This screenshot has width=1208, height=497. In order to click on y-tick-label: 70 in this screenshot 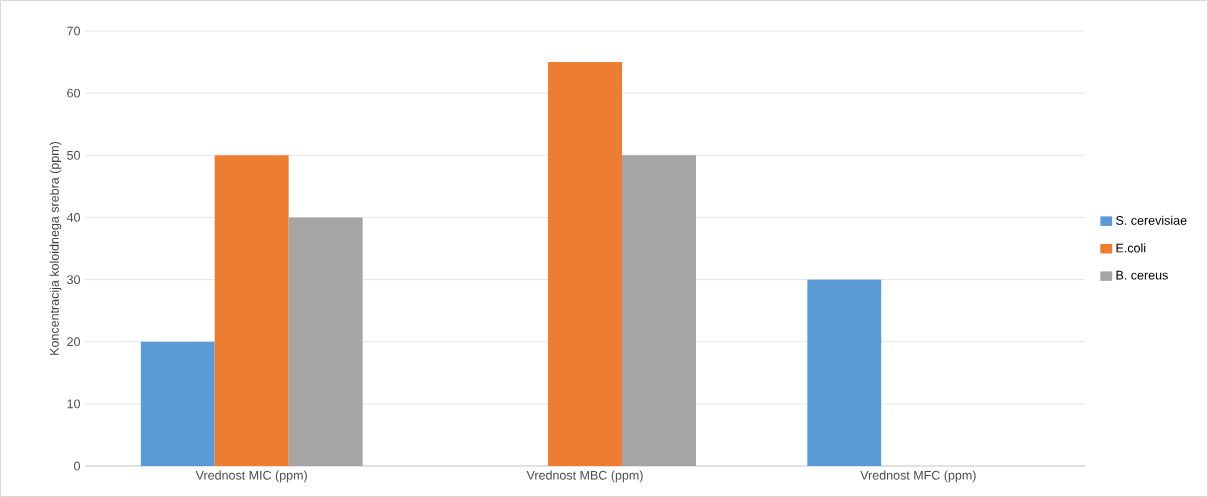, I will do `click(74, 31)`.